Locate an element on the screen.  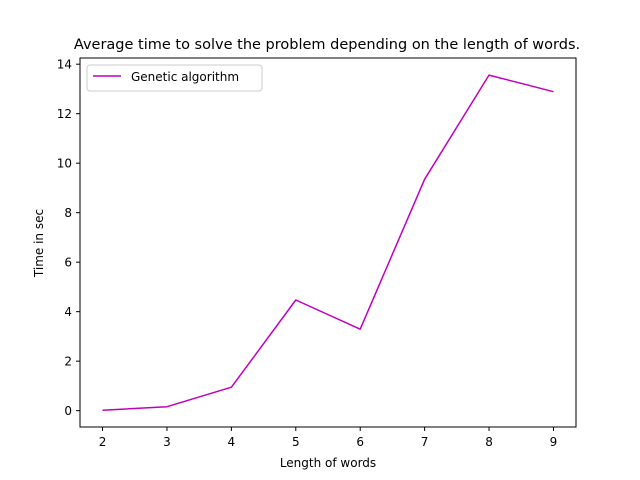
x-tick-label: 9 is located at coordinates (554, 442).